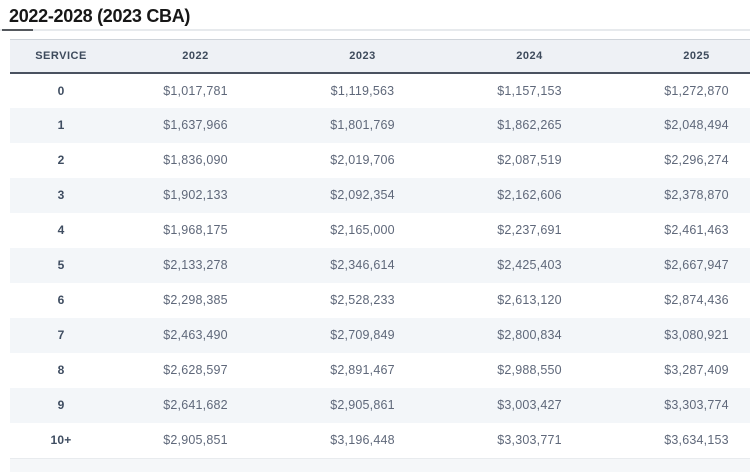  Describe the element at coordinates (529, 56) in the screenshot. I see `col-header-2024: 2024` at that location.